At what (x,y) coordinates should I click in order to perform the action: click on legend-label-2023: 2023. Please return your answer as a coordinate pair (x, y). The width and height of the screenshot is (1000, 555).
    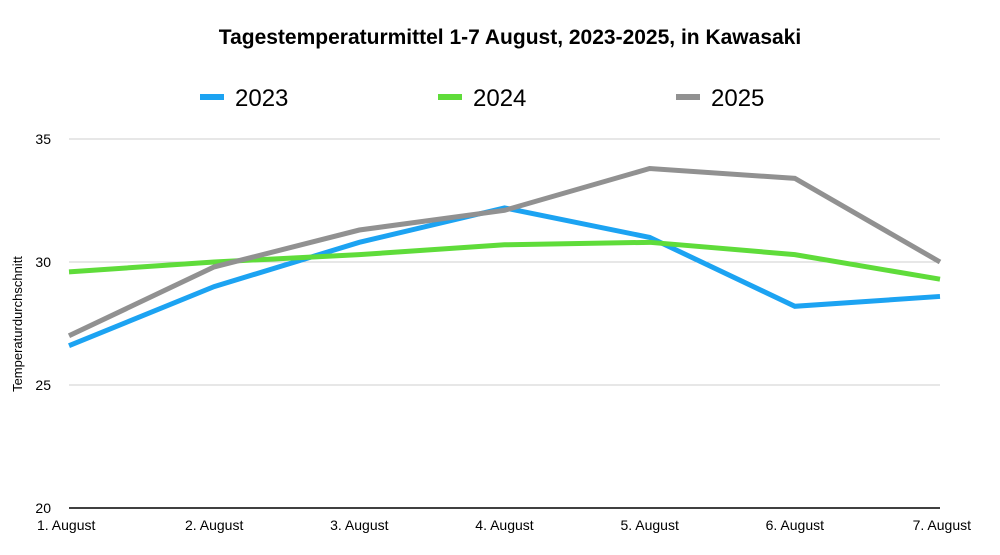
    Looking at the image, I should click on (261, 98).